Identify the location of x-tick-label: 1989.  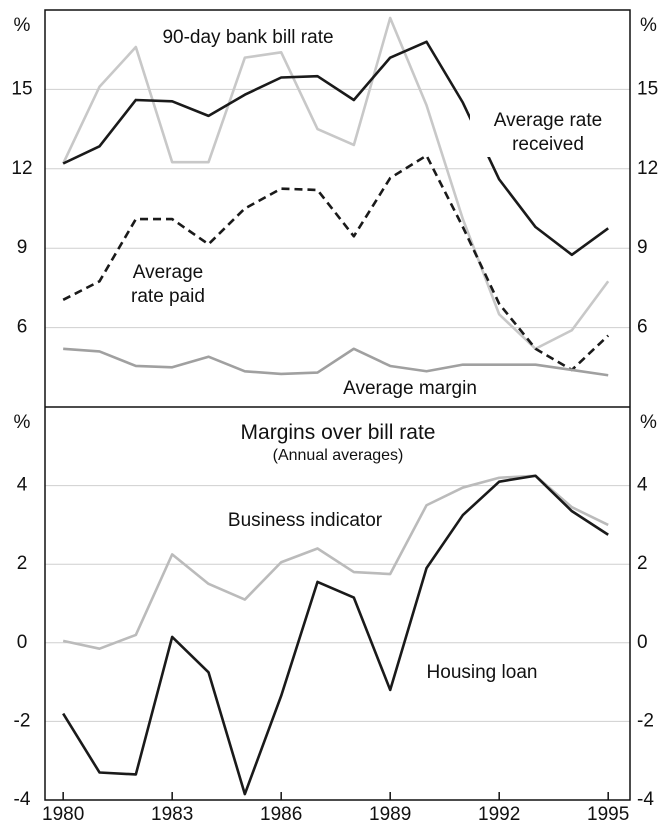
(390, 814).